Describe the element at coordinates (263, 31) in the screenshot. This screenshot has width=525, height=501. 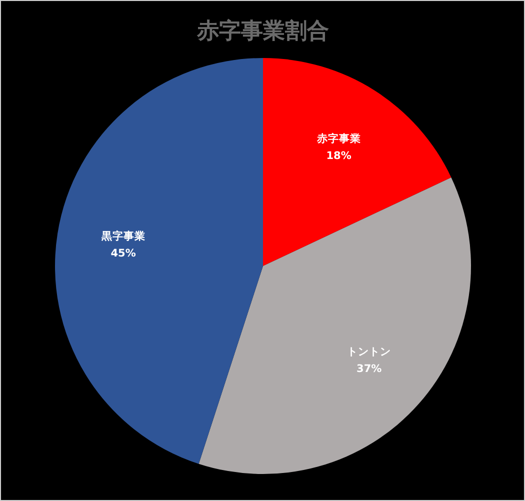
I see `title: 赤字事業割合` at that location.